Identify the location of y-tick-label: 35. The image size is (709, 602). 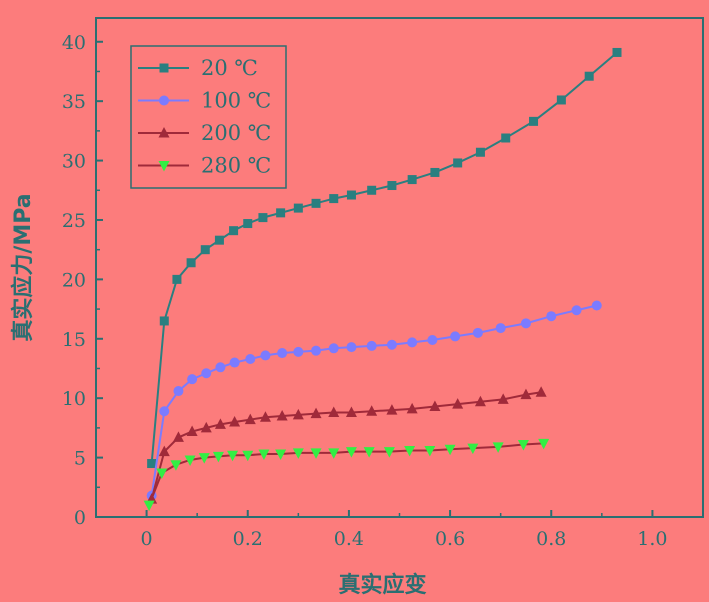
(74, 102).